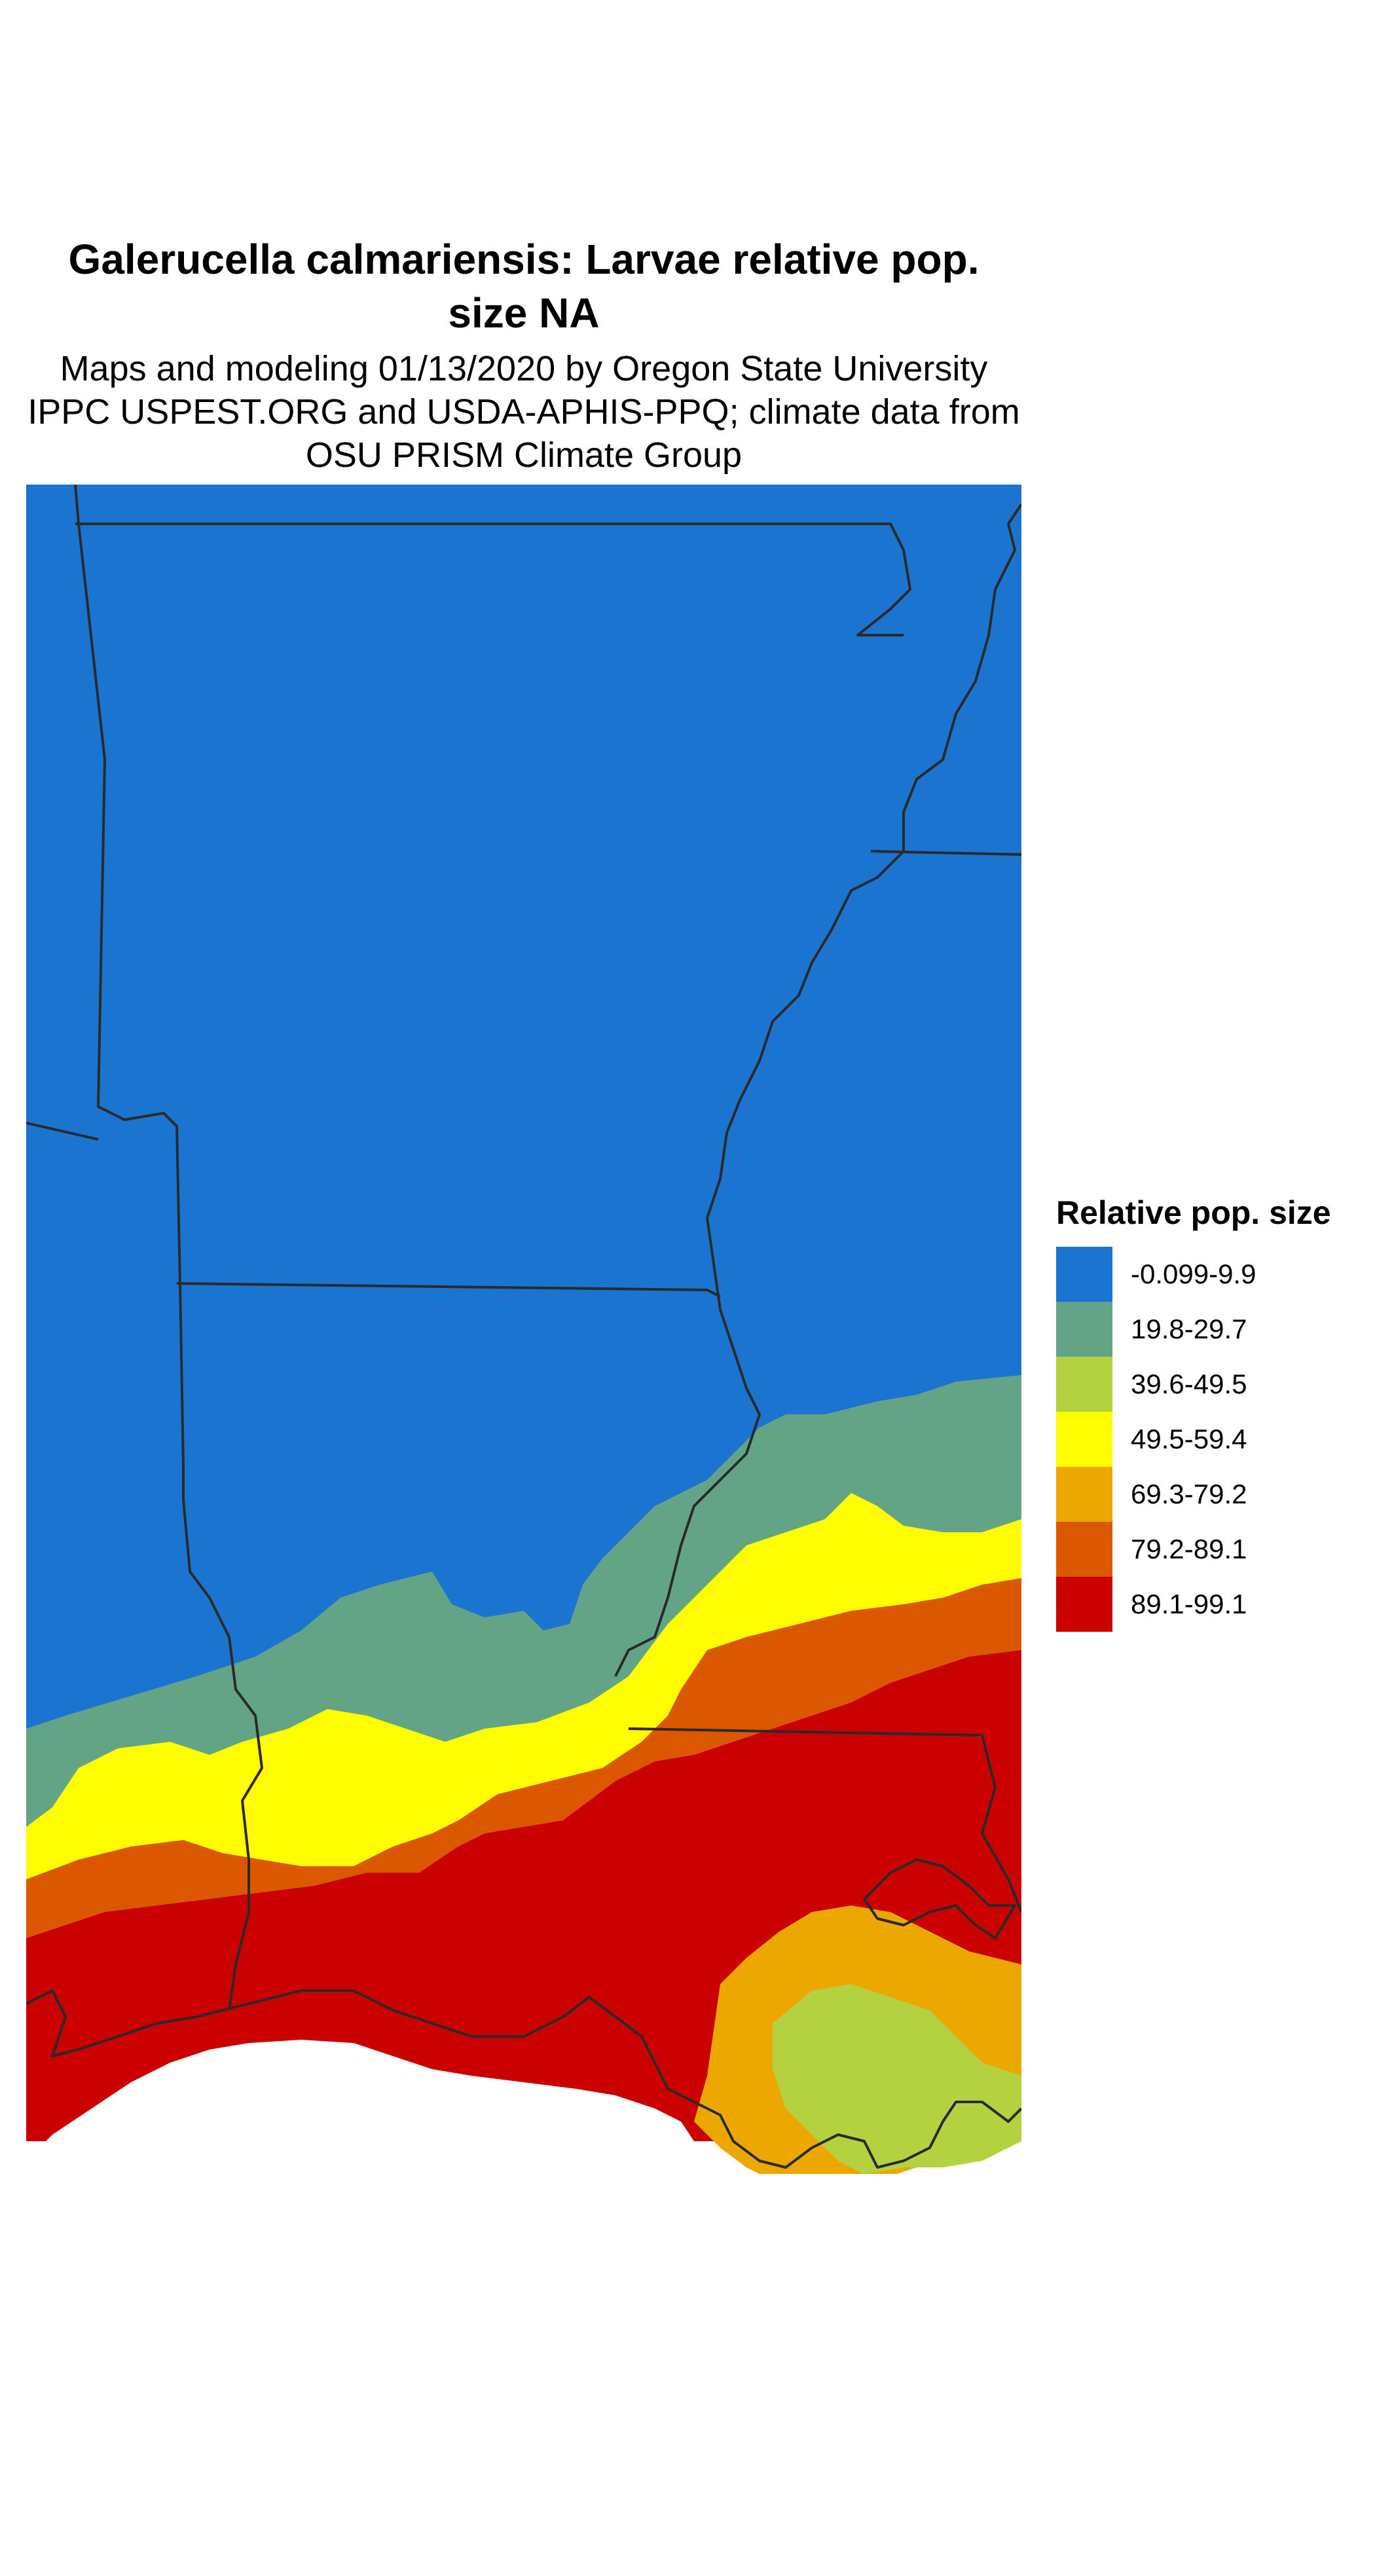  What do you see at coordinates (1189, 1384) in the screenshot?
I see `legend-label: 39.6-49.5` at bounding box center [1189, 1384].